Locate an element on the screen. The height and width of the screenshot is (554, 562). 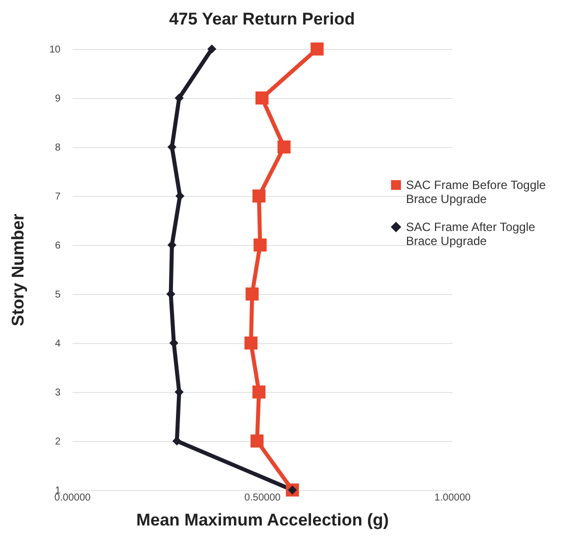
y-tick-label: 4 is located at coordinates (57, 344).